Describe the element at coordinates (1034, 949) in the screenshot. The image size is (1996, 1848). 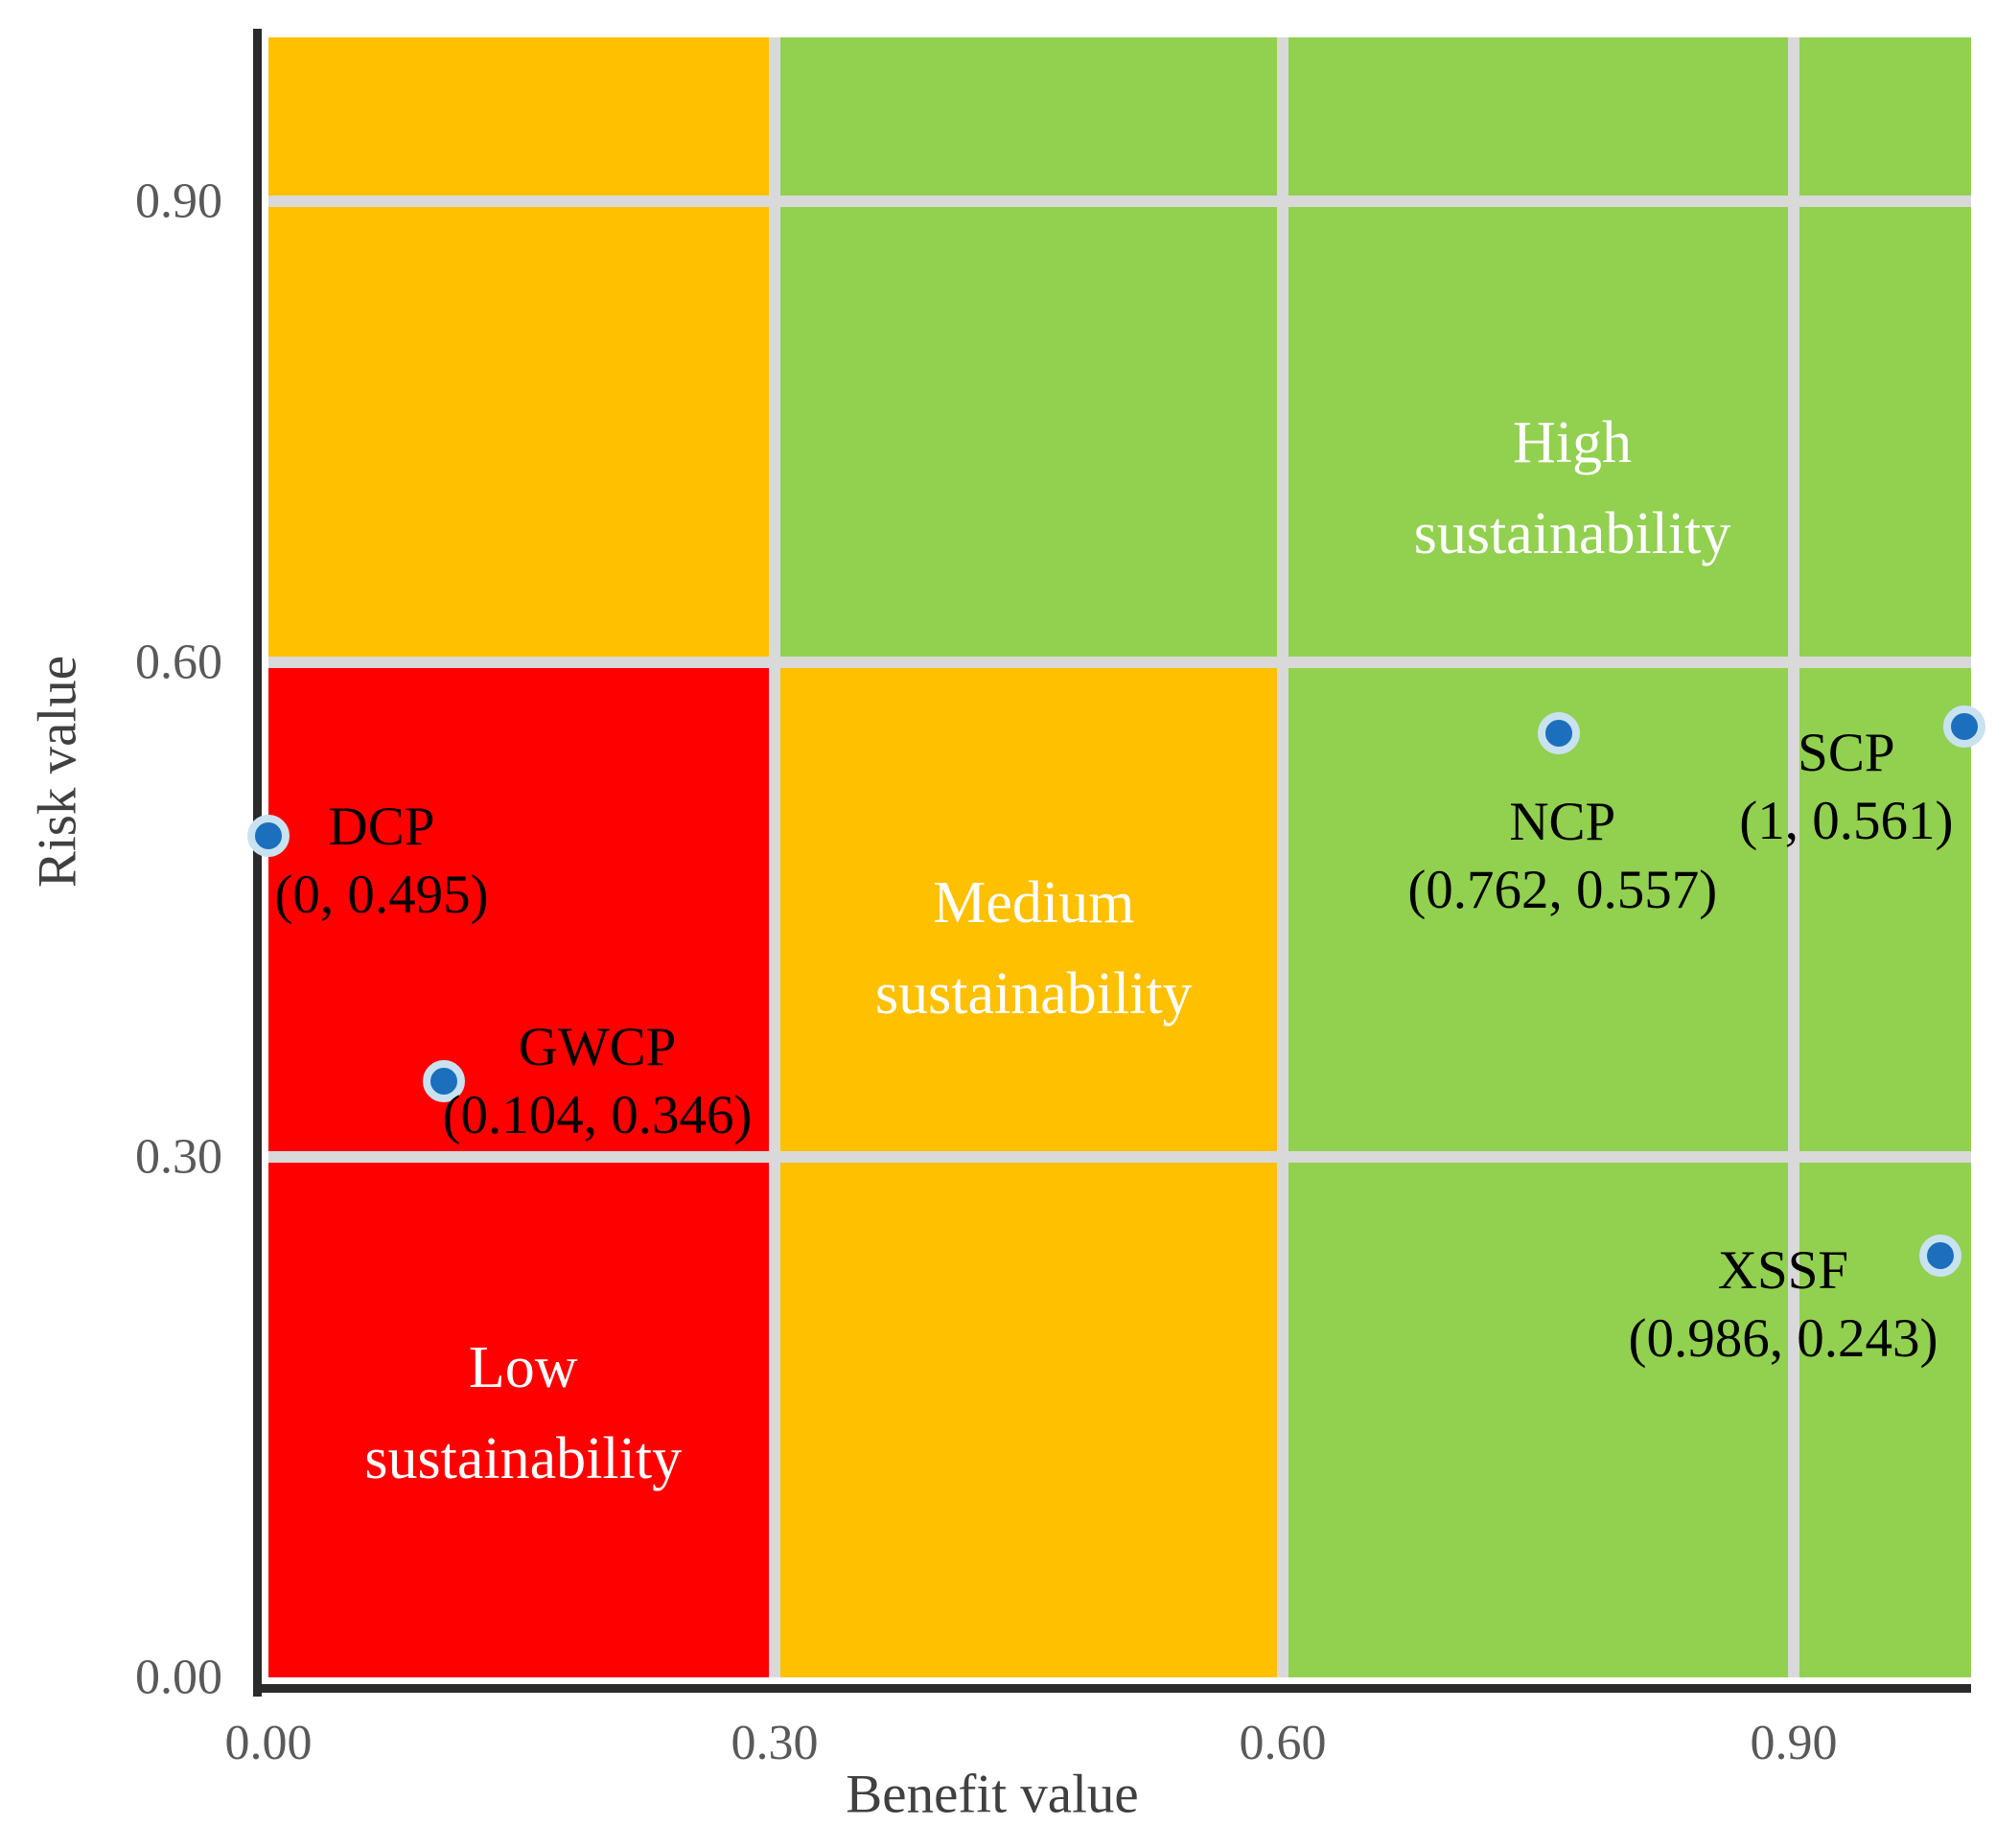
I see `region-label-medium: Medium sustainability` at that location.